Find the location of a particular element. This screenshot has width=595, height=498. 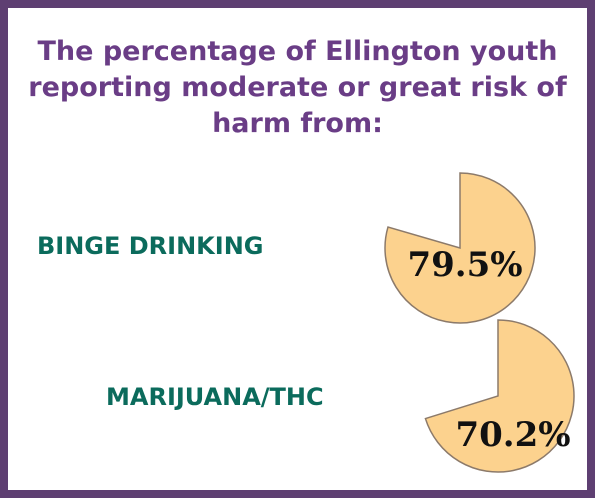

marijuana-thc-value-label: 70.2% is located at coordinates (512, 435).